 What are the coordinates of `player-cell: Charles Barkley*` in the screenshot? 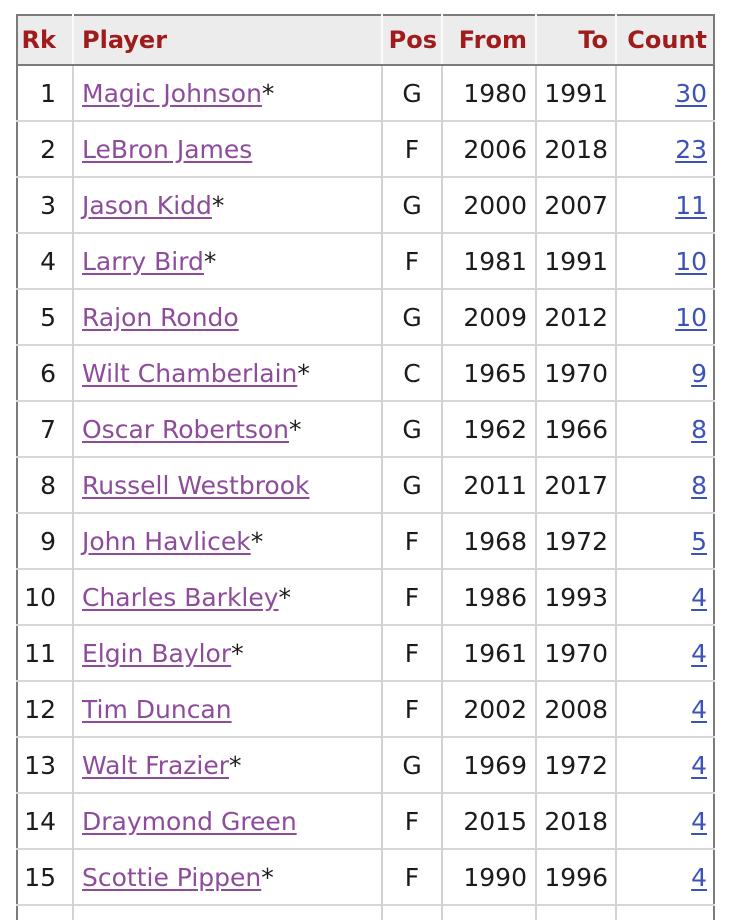 It's located at (227, 596).